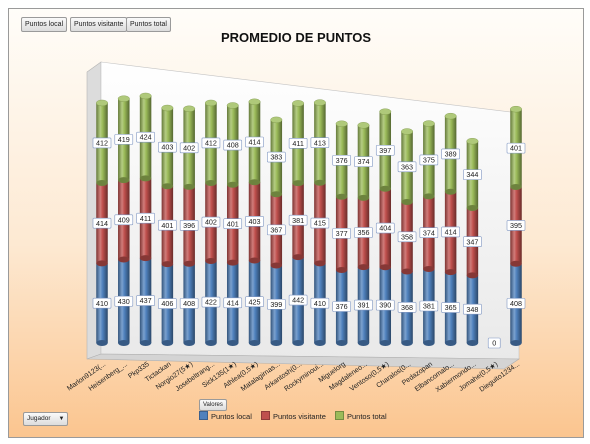 The width and height of the screenshot is (590, 444). I want to click on axis-field-dropdown: Jugador ▼, so click(46, 419).